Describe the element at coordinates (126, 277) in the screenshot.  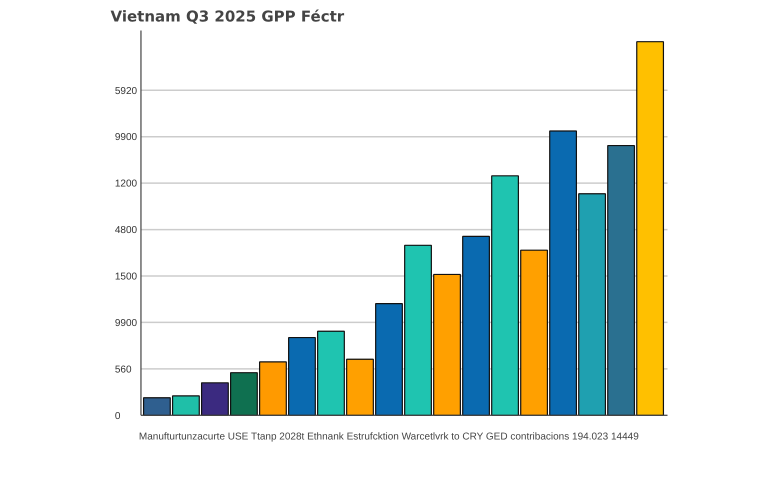
I see `text: 1500` at that location.